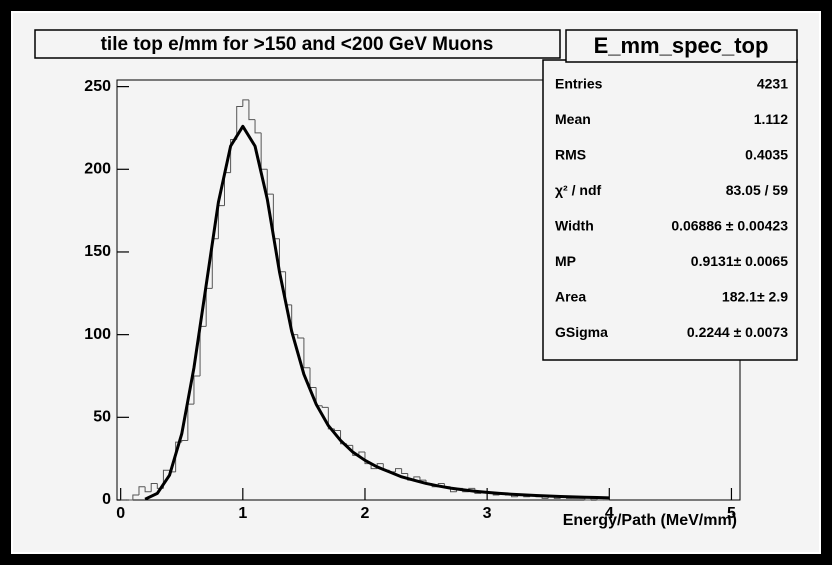 The image size is (832, 565). What do you see at coordinates (102, 417) in the screenshot?
I see `y-tick-label: 50` at bounding box center [102, 417].